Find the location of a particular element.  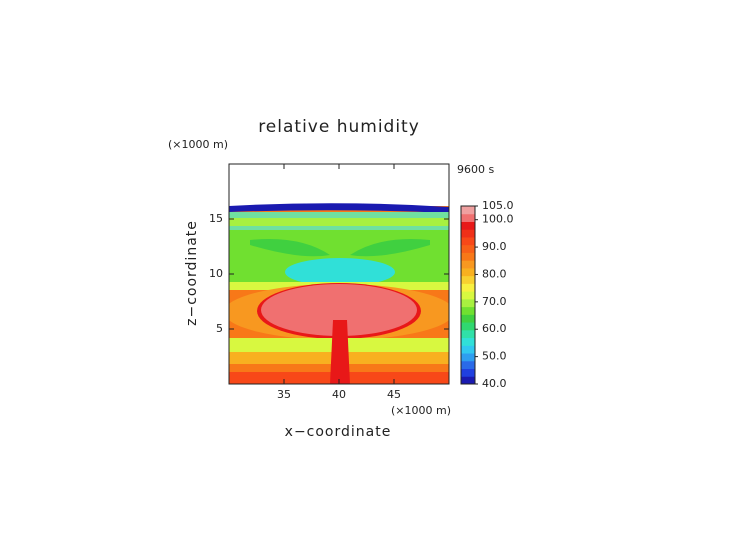

colorbar-tick-label: 100.0 is located at coordinates (498, 219).